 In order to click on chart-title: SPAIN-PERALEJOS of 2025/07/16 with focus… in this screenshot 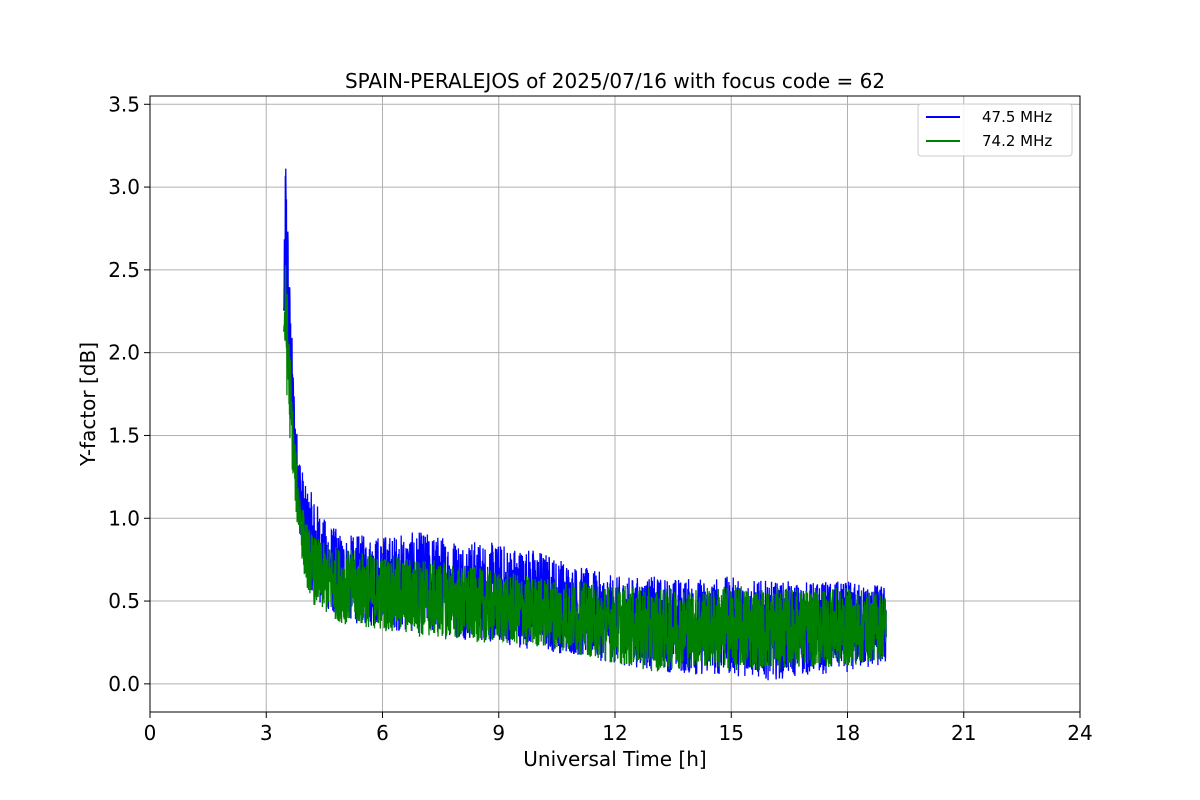, I will do `click(615, 81)`.